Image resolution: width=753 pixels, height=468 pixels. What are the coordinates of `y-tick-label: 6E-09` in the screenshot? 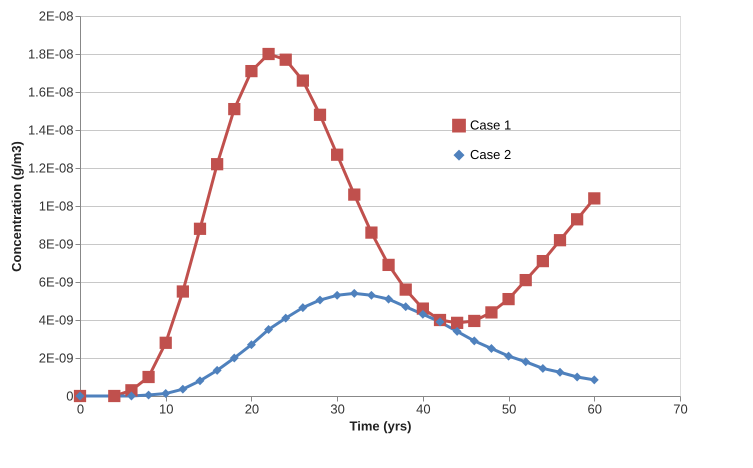 It's located at (56, 282).